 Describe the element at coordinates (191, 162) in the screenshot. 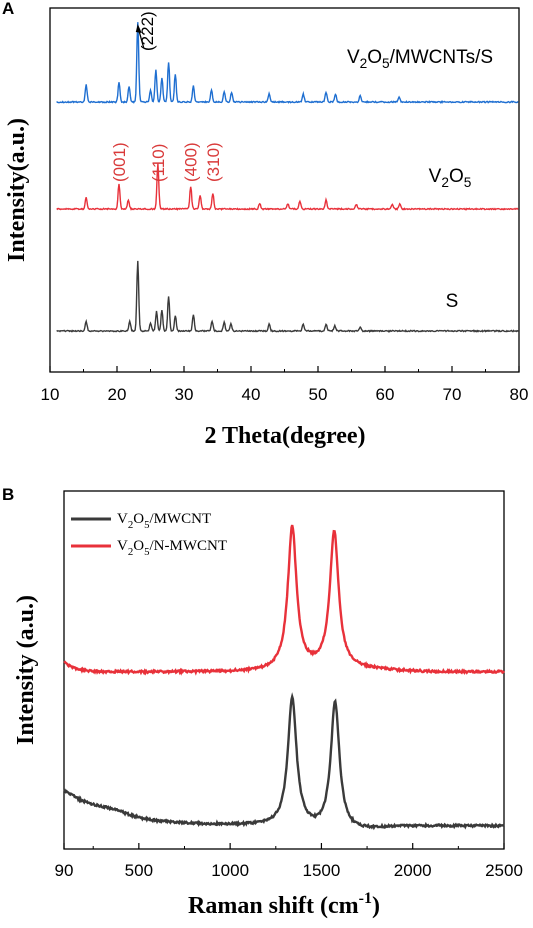

I see `miller-index-label: (400)` at that location.